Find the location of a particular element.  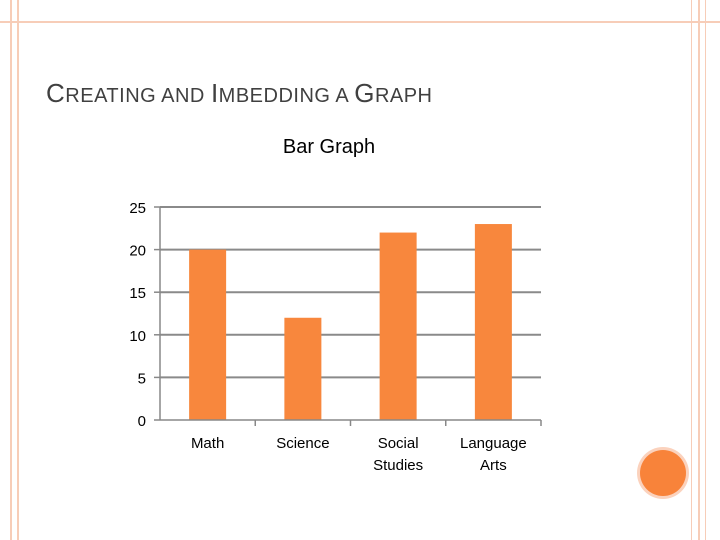

y-tick-label: 0 is located at coordinates (142, 421).